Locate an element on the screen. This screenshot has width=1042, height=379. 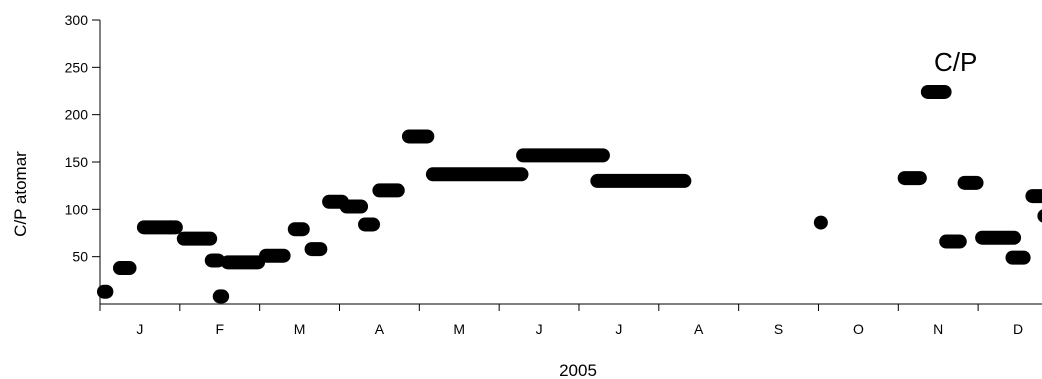
y-tick-label: 250 is located at coordinates (77, 67).